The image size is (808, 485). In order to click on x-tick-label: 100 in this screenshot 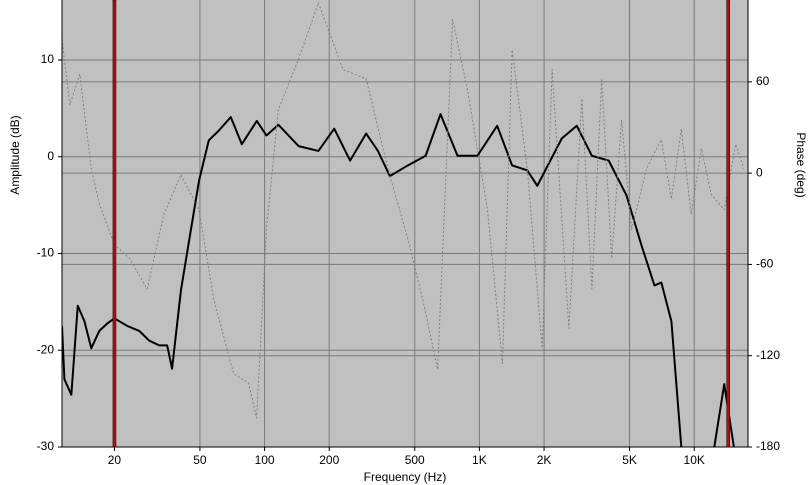, I will do `click(265, 460)`.